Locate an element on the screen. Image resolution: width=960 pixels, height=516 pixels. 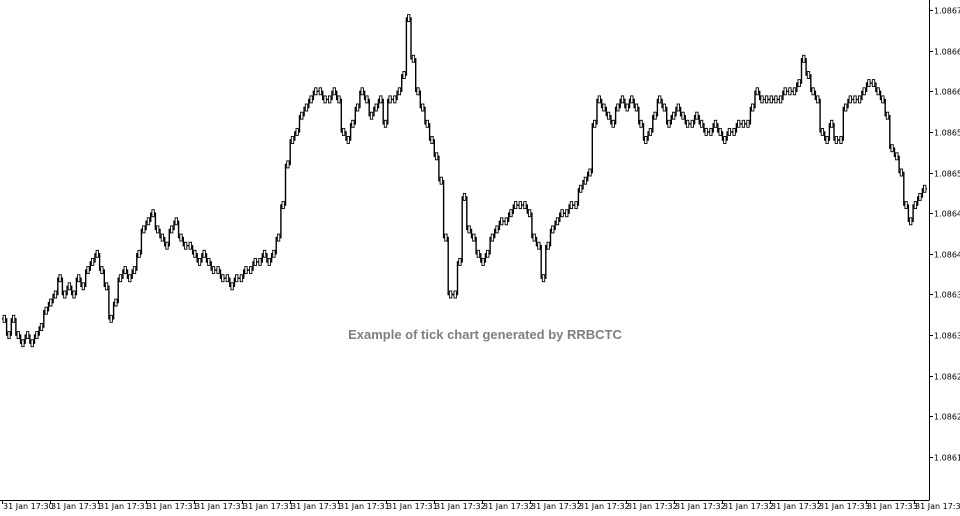
x-tick-label: 31 Jan 17:30 is located at coordinates (28, 506).